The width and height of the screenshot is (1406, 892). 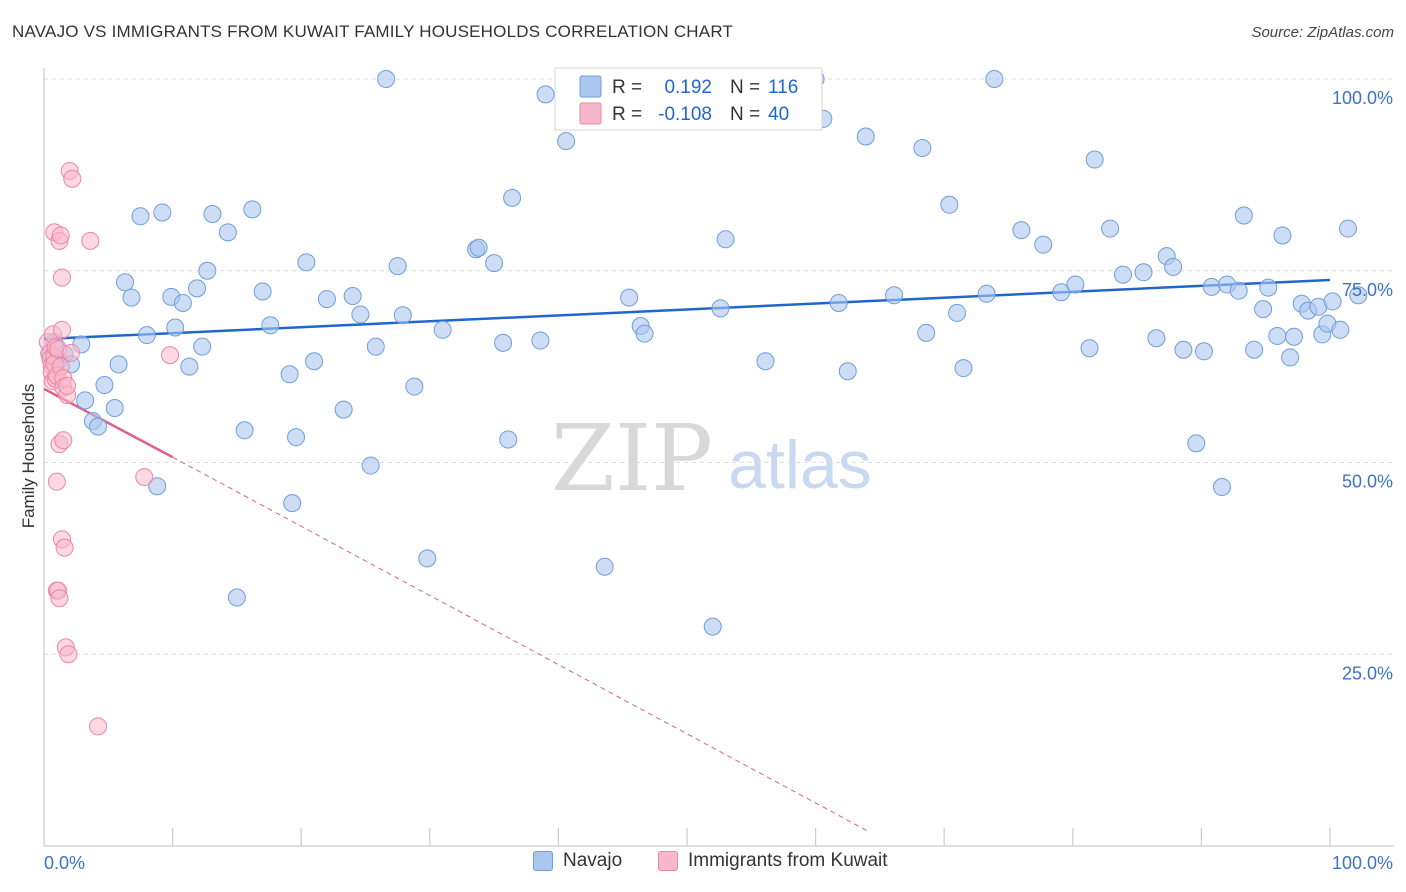 What do you see at coordinates (687, 309) in the screenshot?
I see `navajo-trend-line` at bounding box center [687, 309].